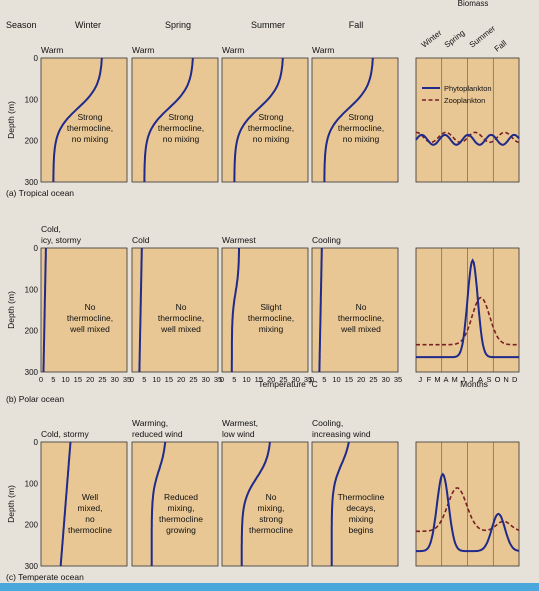 The width and height of the screenshot is (539, 591). Describe the element at coordinates (141, 240) in the screenshot. I see `condition-label: Cold` at that location.